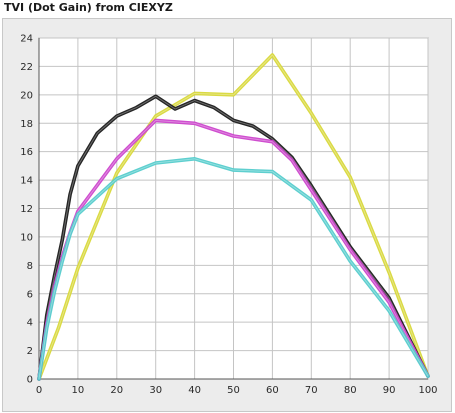 The height and width of the screenshot is (413, 455). Describe the element at coordinates (30, 380) in the screenshot. I see `y-tick-label: 0` at that location.